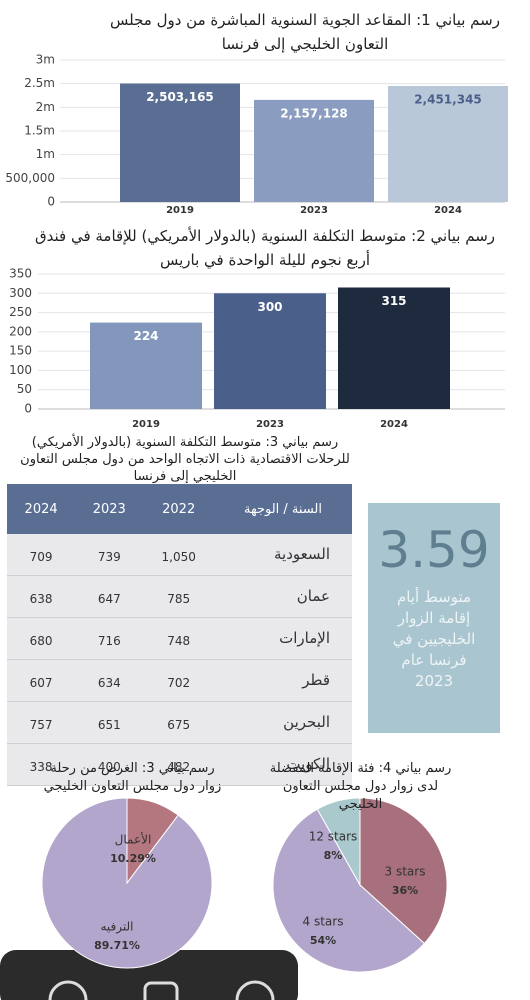 This screenshot has height=1000, width=530. Describe the element at coordinates (109, 555) in the screenshot. I see `table-cell: 739` at that location.